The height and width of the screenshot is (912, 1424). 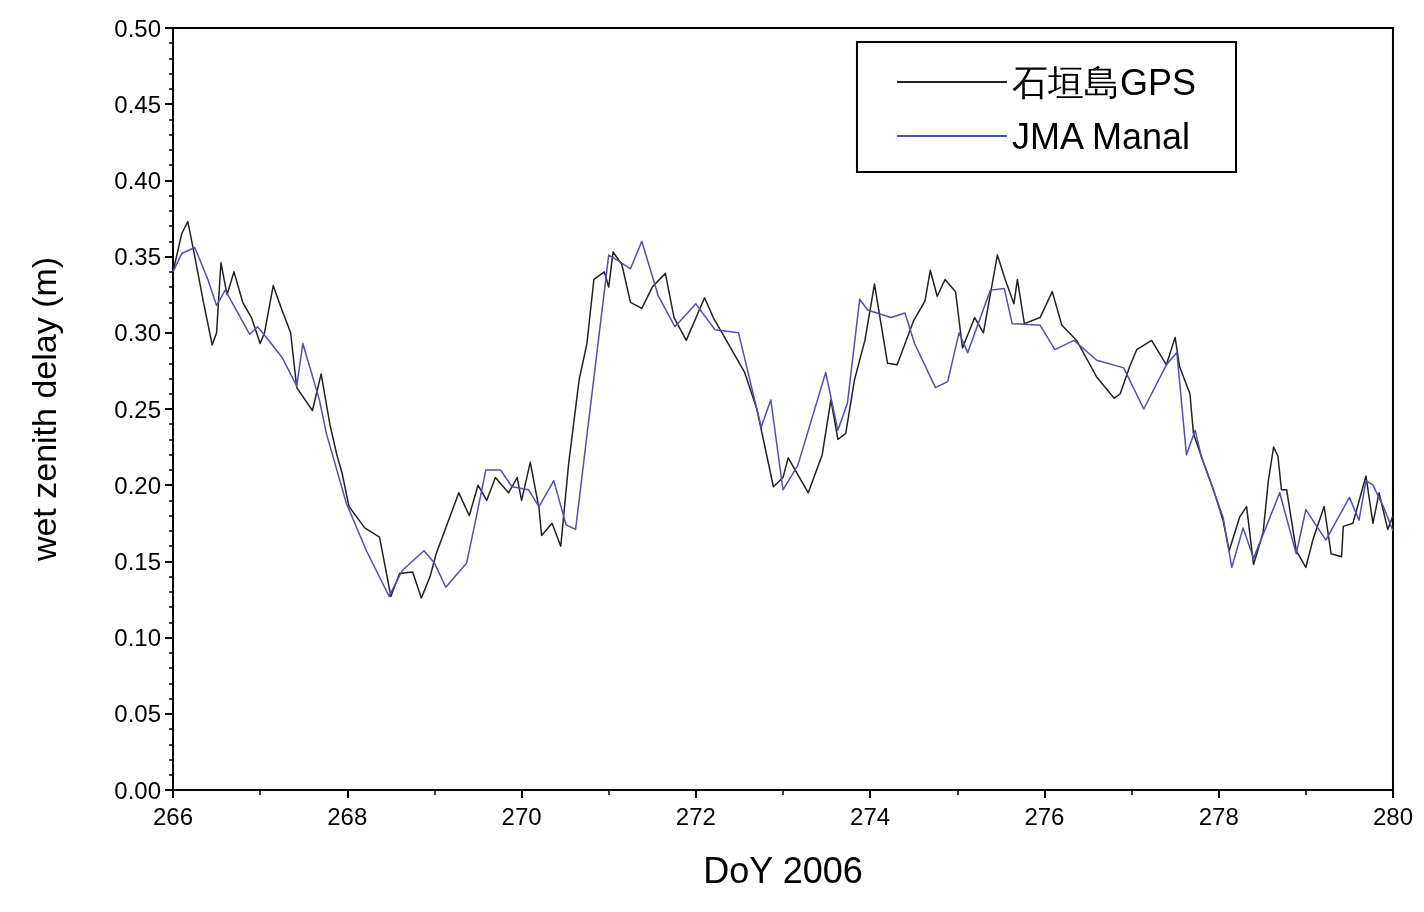 I want to click on legend-label: JMA Manal, so click(x=1101, y=136).